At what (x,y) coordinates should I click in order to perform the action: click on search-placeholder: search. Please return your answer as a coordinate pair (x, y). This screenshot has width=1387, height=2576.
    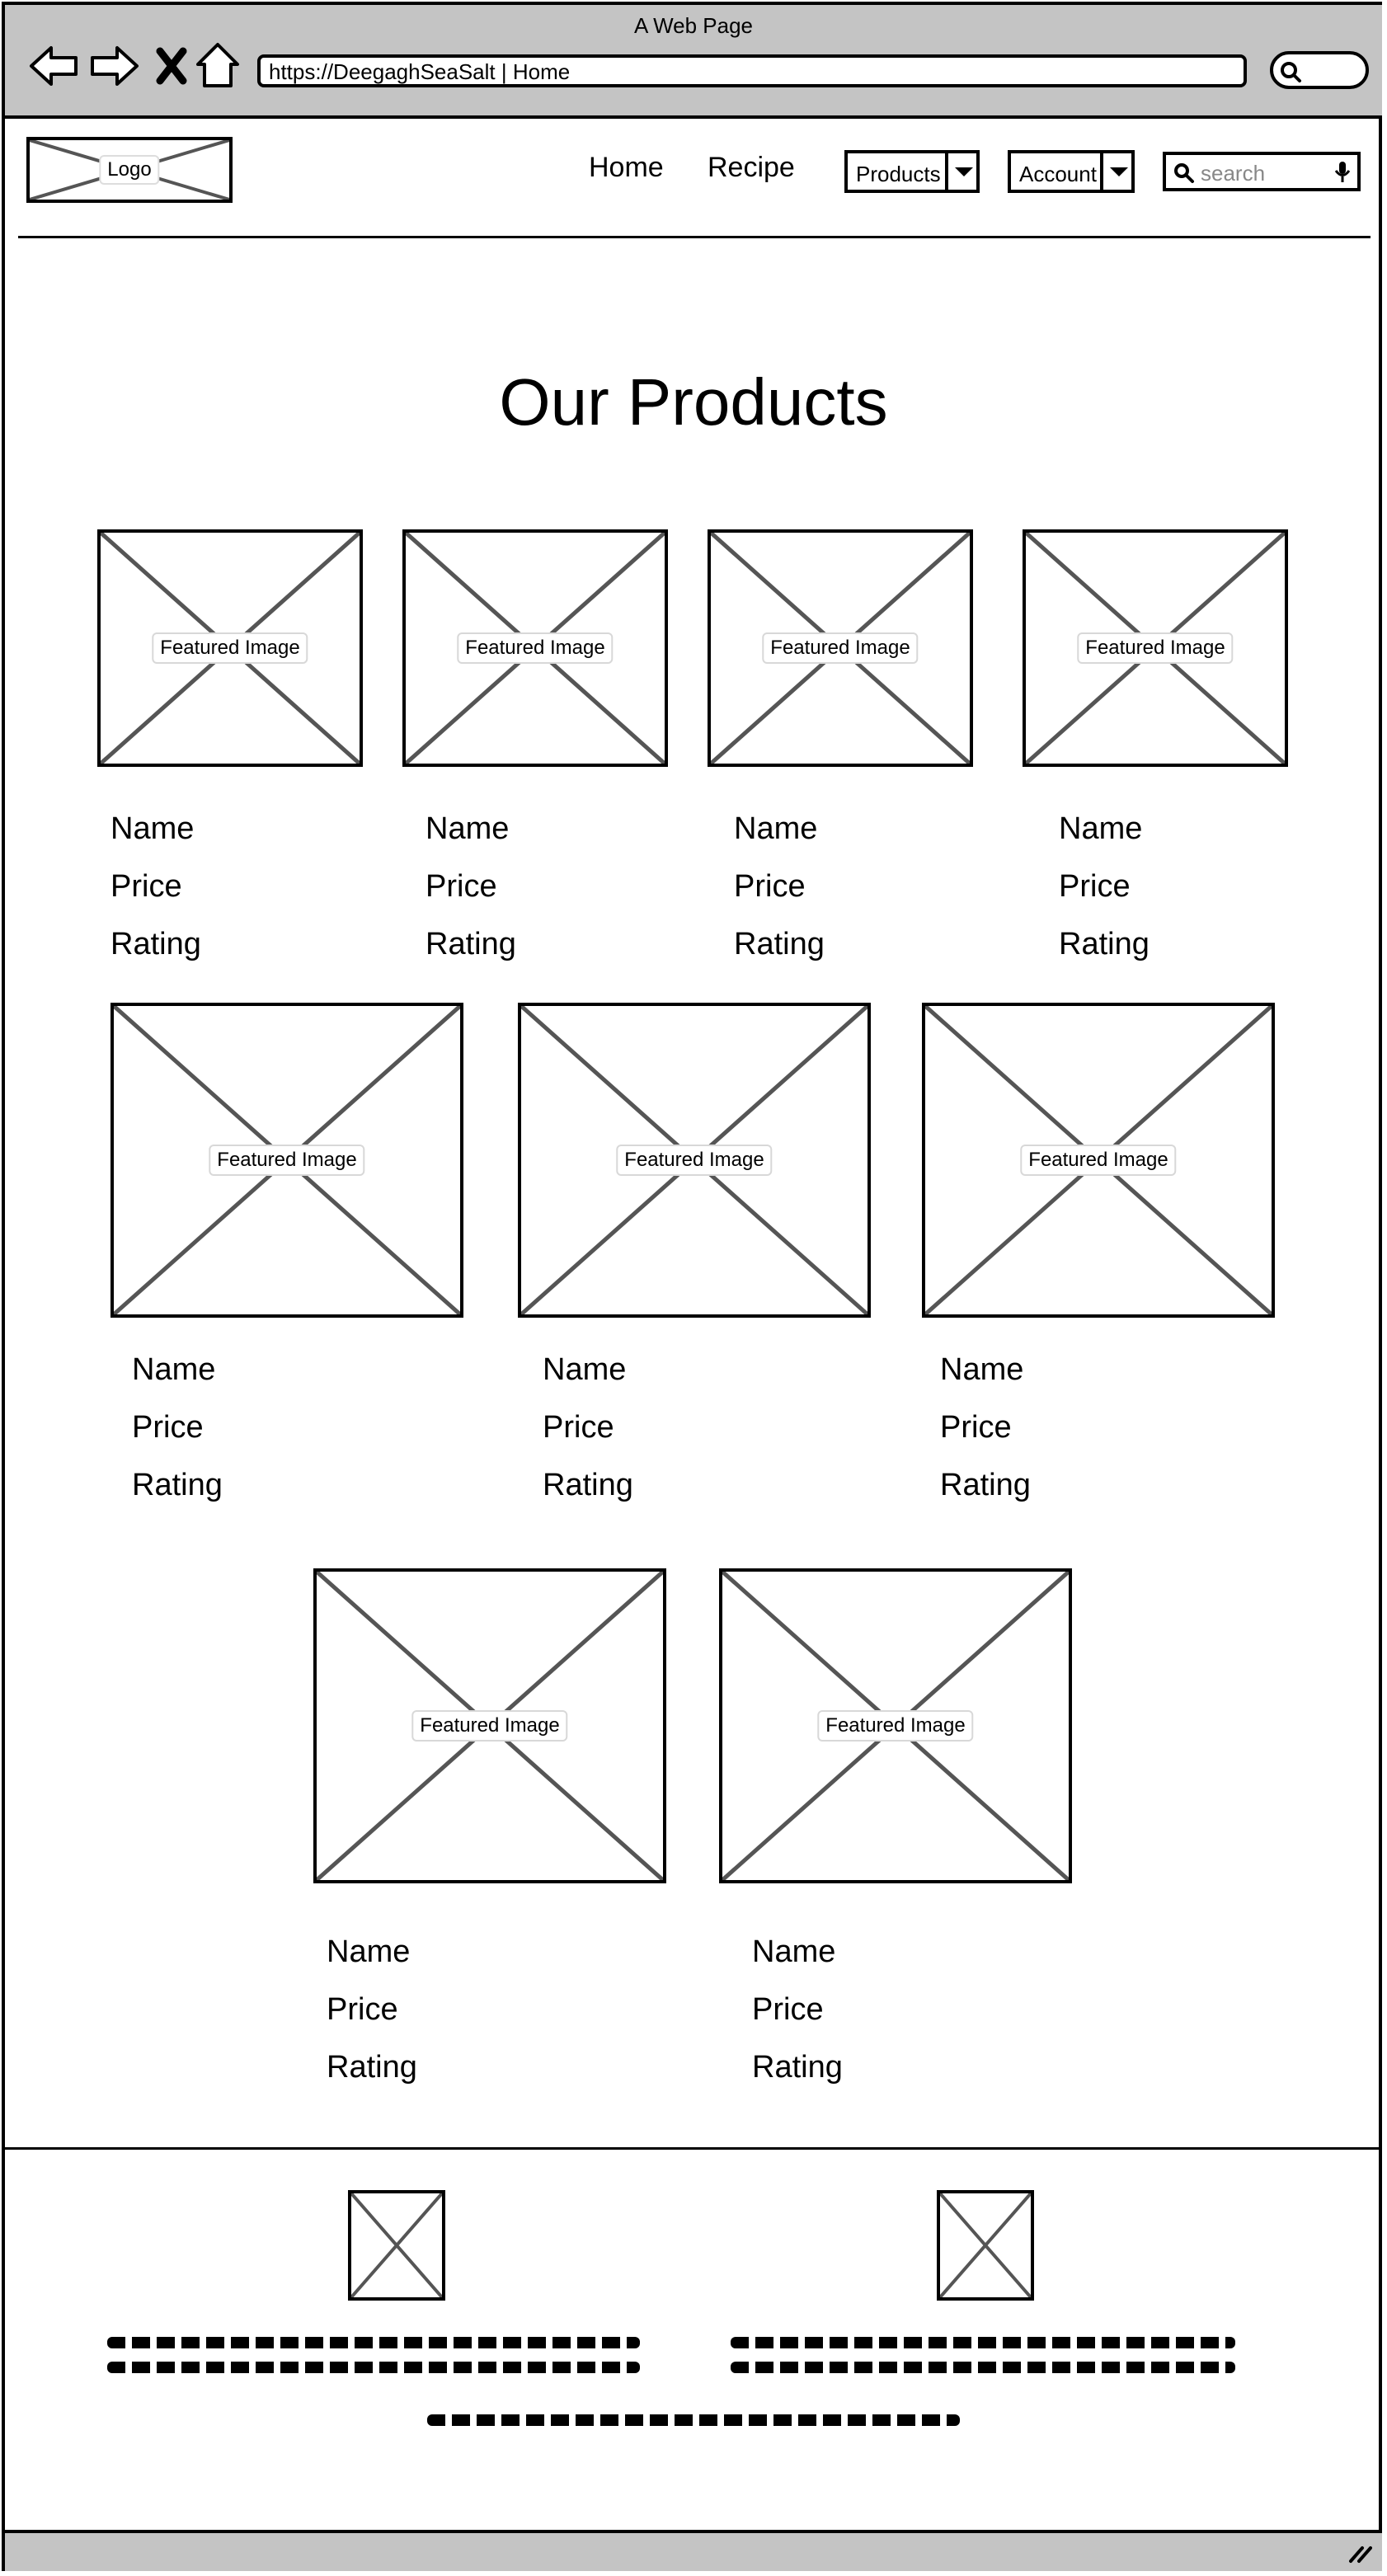
    Looking at the image, I should click on (1233, 173).